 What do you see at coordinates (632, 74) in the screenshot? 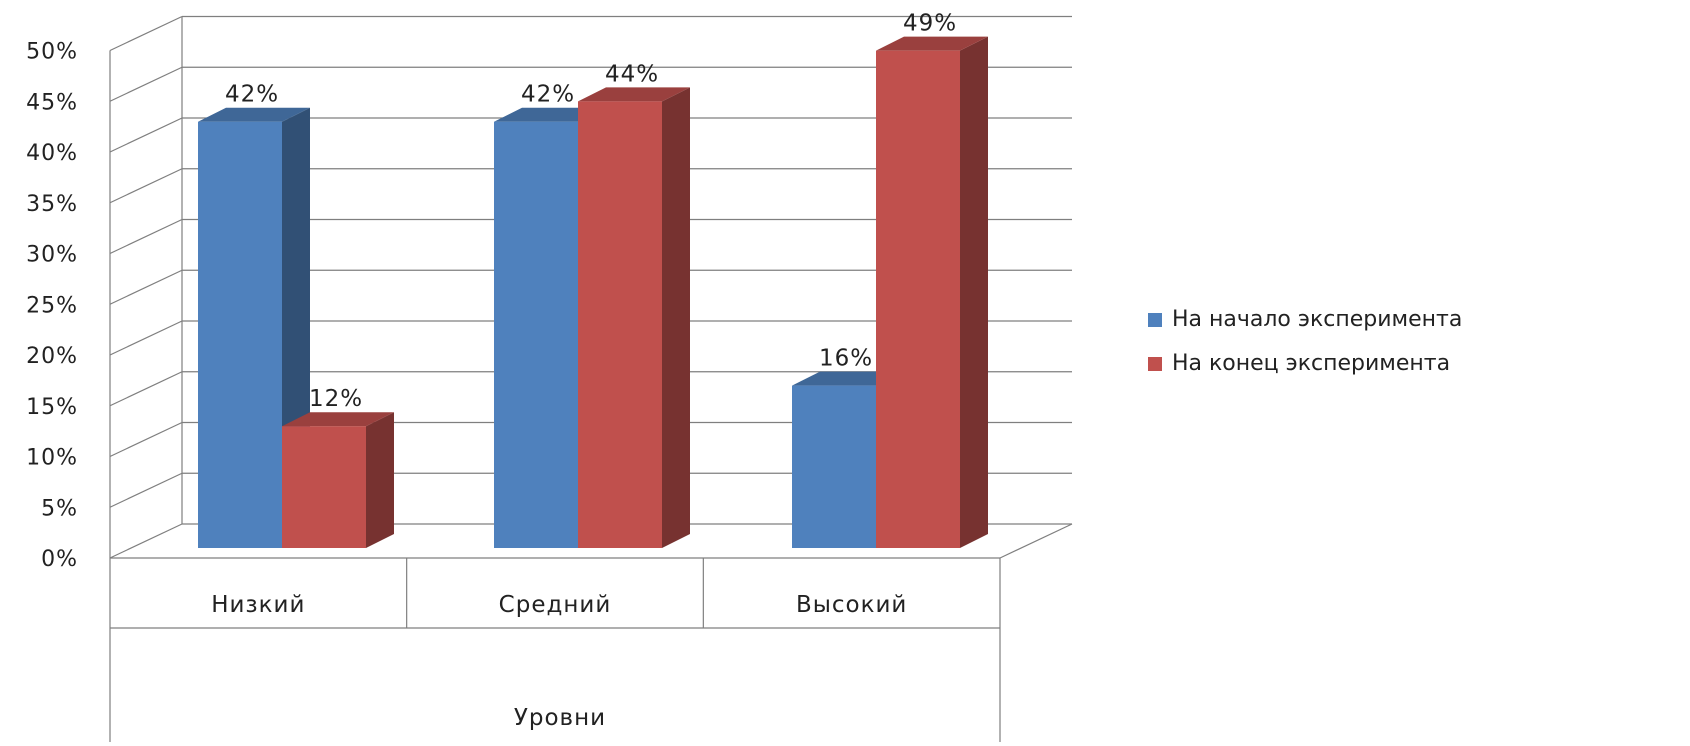
I see `data-label: 44%` at bounding box center [632, 74].